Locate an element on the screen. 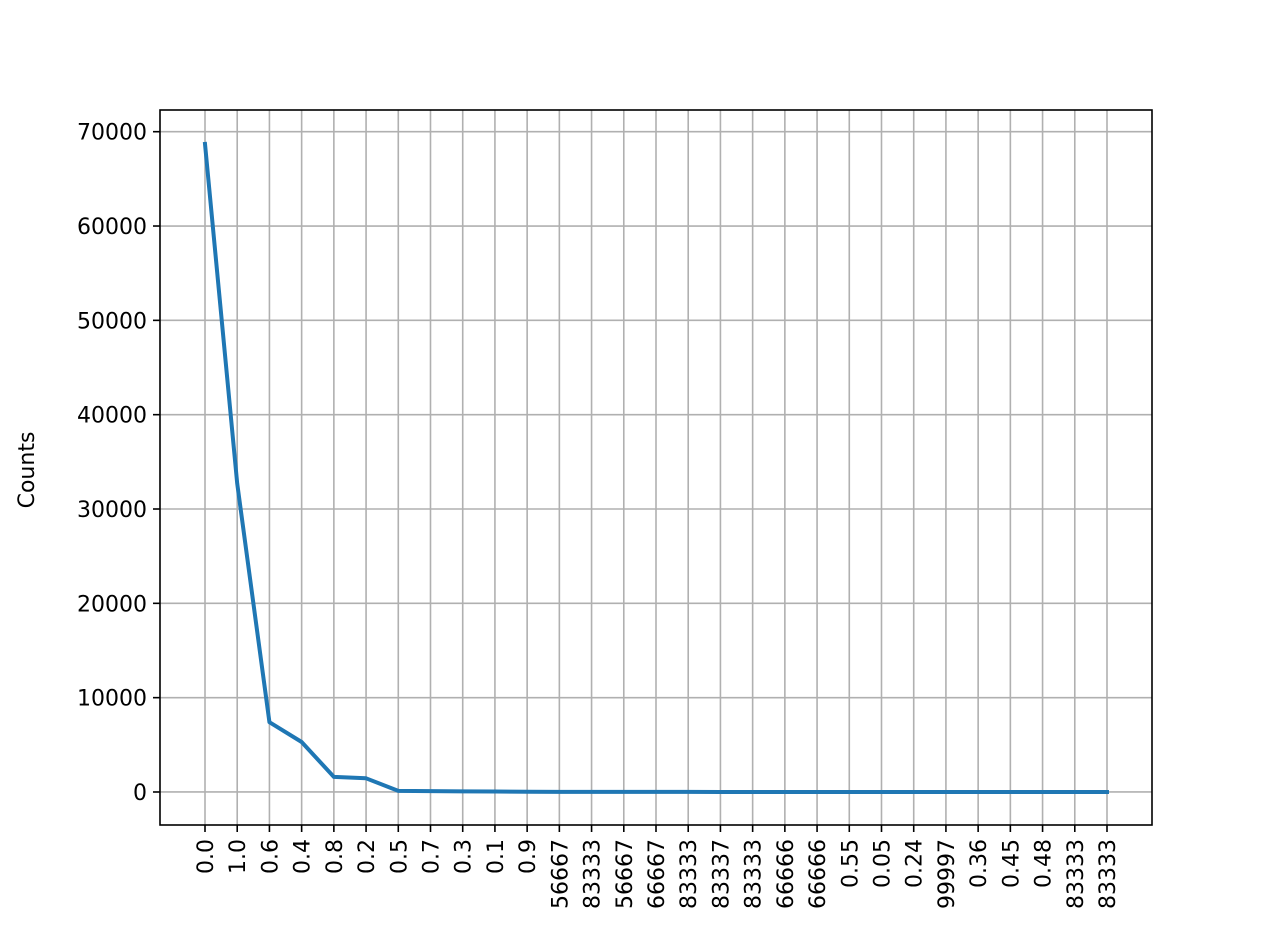 Image resolution: width=1280 pixels, height=927 pixels. x-tick-label: 99997 is located at coordinates (947, 874).